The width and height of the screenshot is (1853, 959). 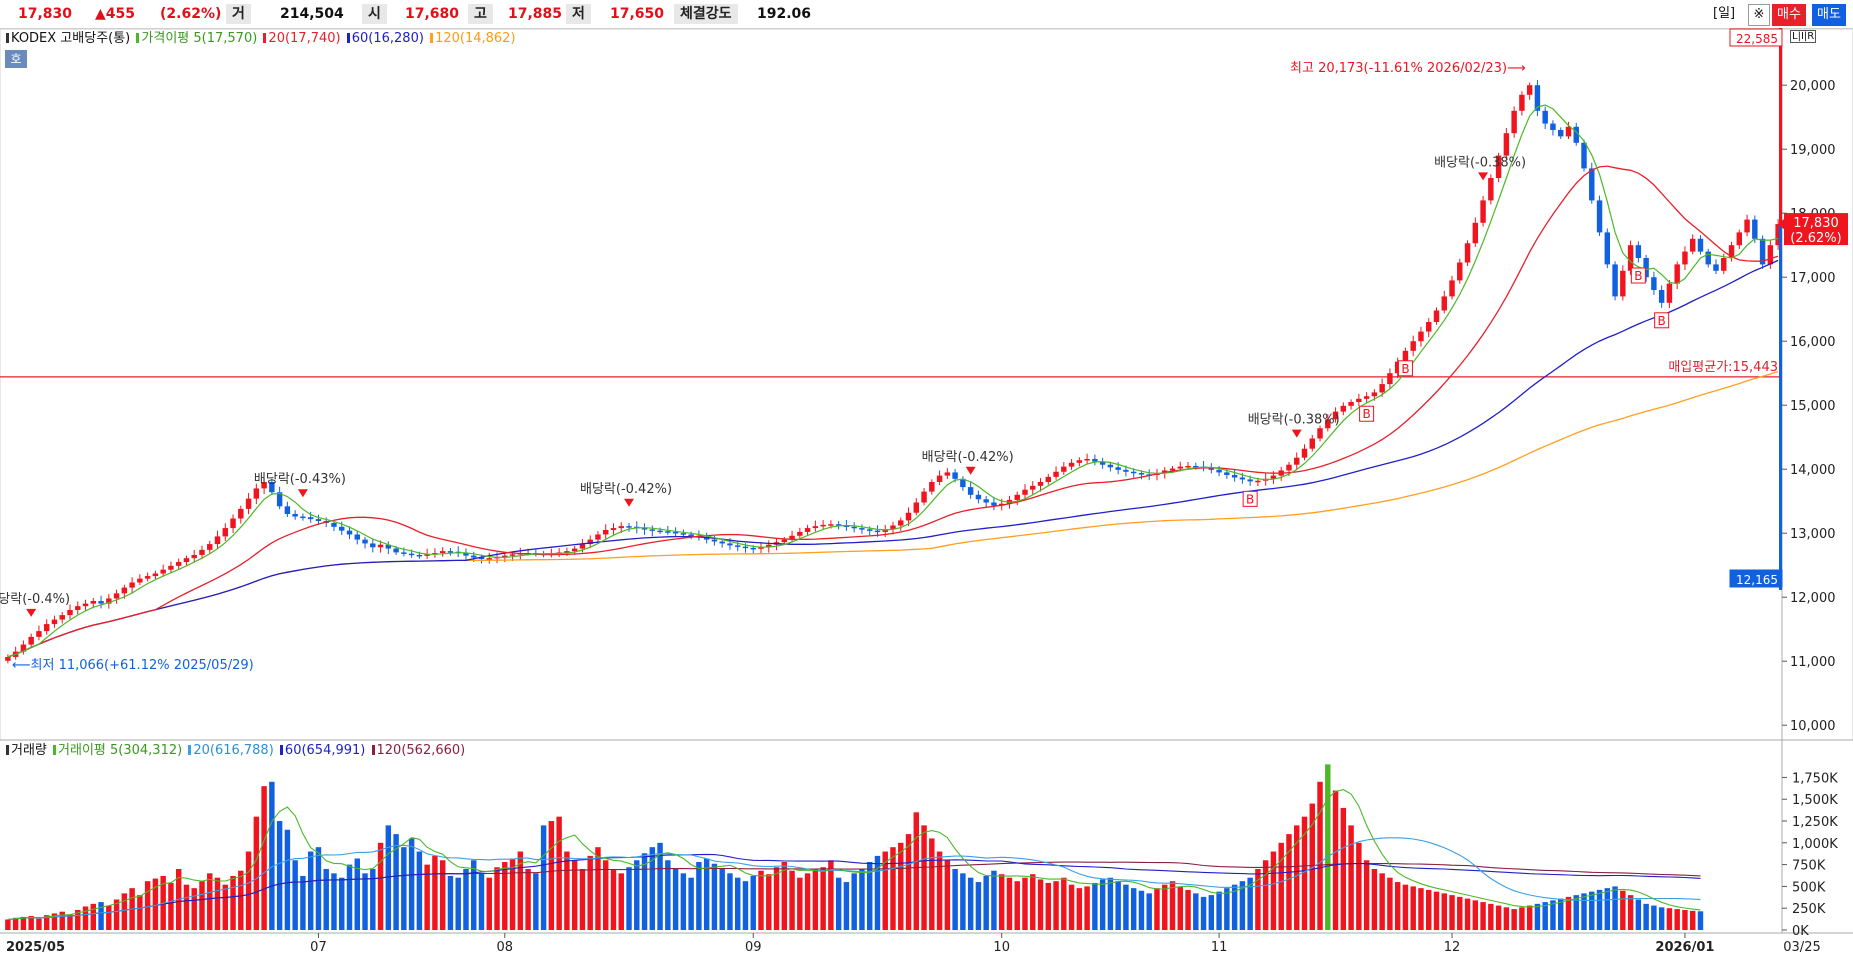 What do you see at coordinates (199, 38) in the screenshot?
I see `legend-ma5: 가격이평 5(17,570)` at bounding box center [199, 38].